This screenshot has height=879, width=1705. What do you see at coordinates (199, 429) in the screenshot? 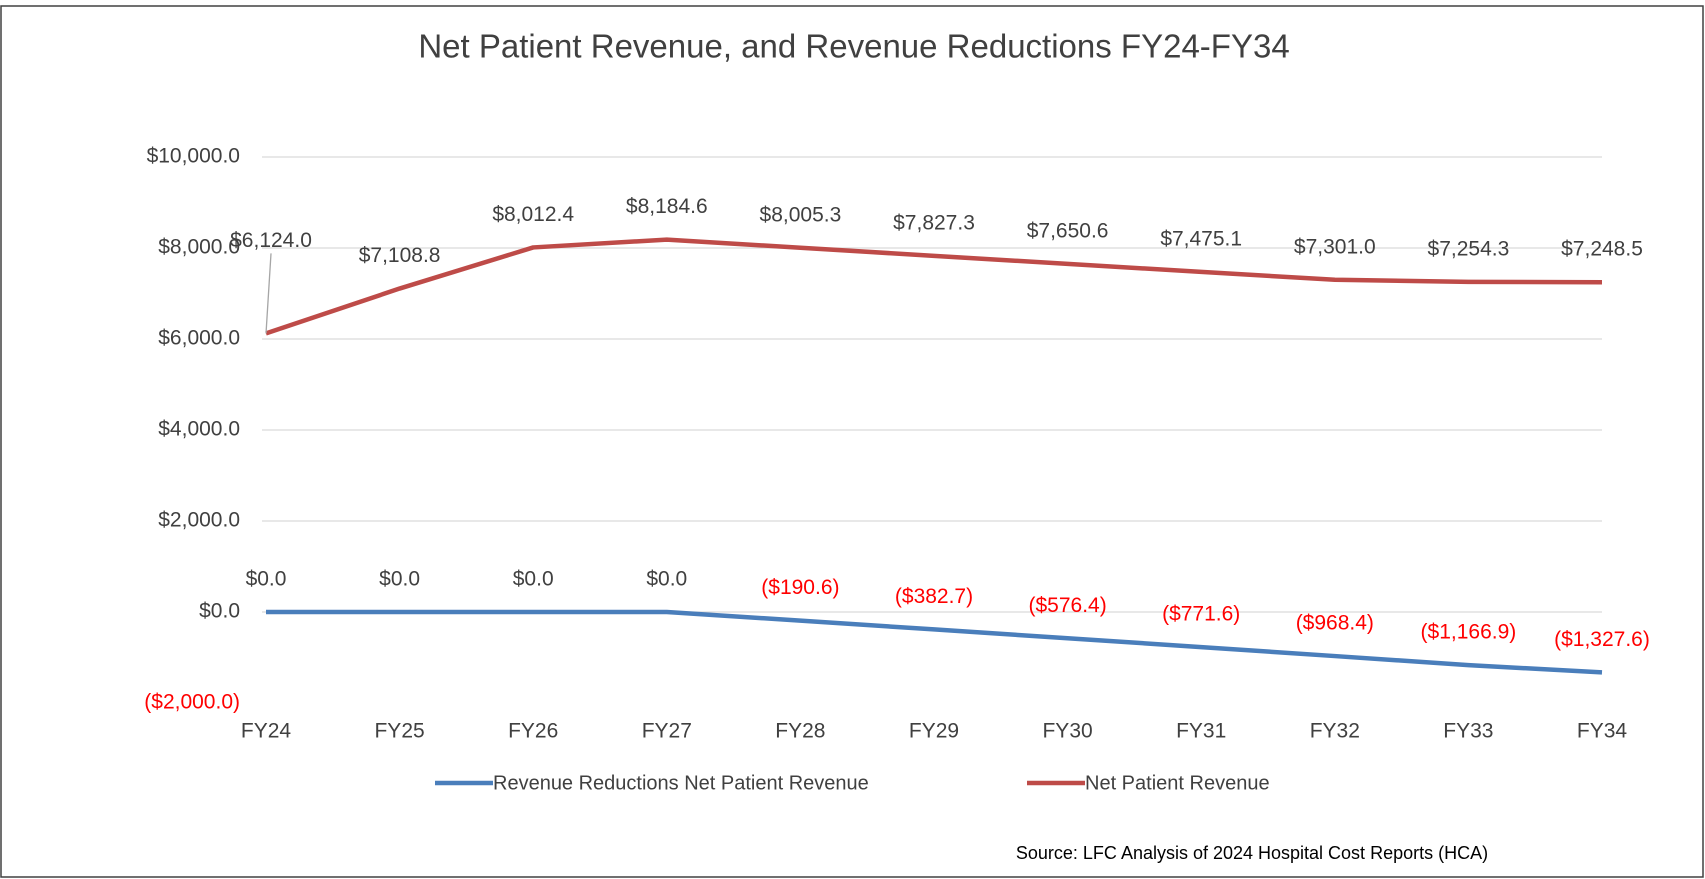
I see `y-tick-label: $4,000.0` at bounding box center [199, 429].